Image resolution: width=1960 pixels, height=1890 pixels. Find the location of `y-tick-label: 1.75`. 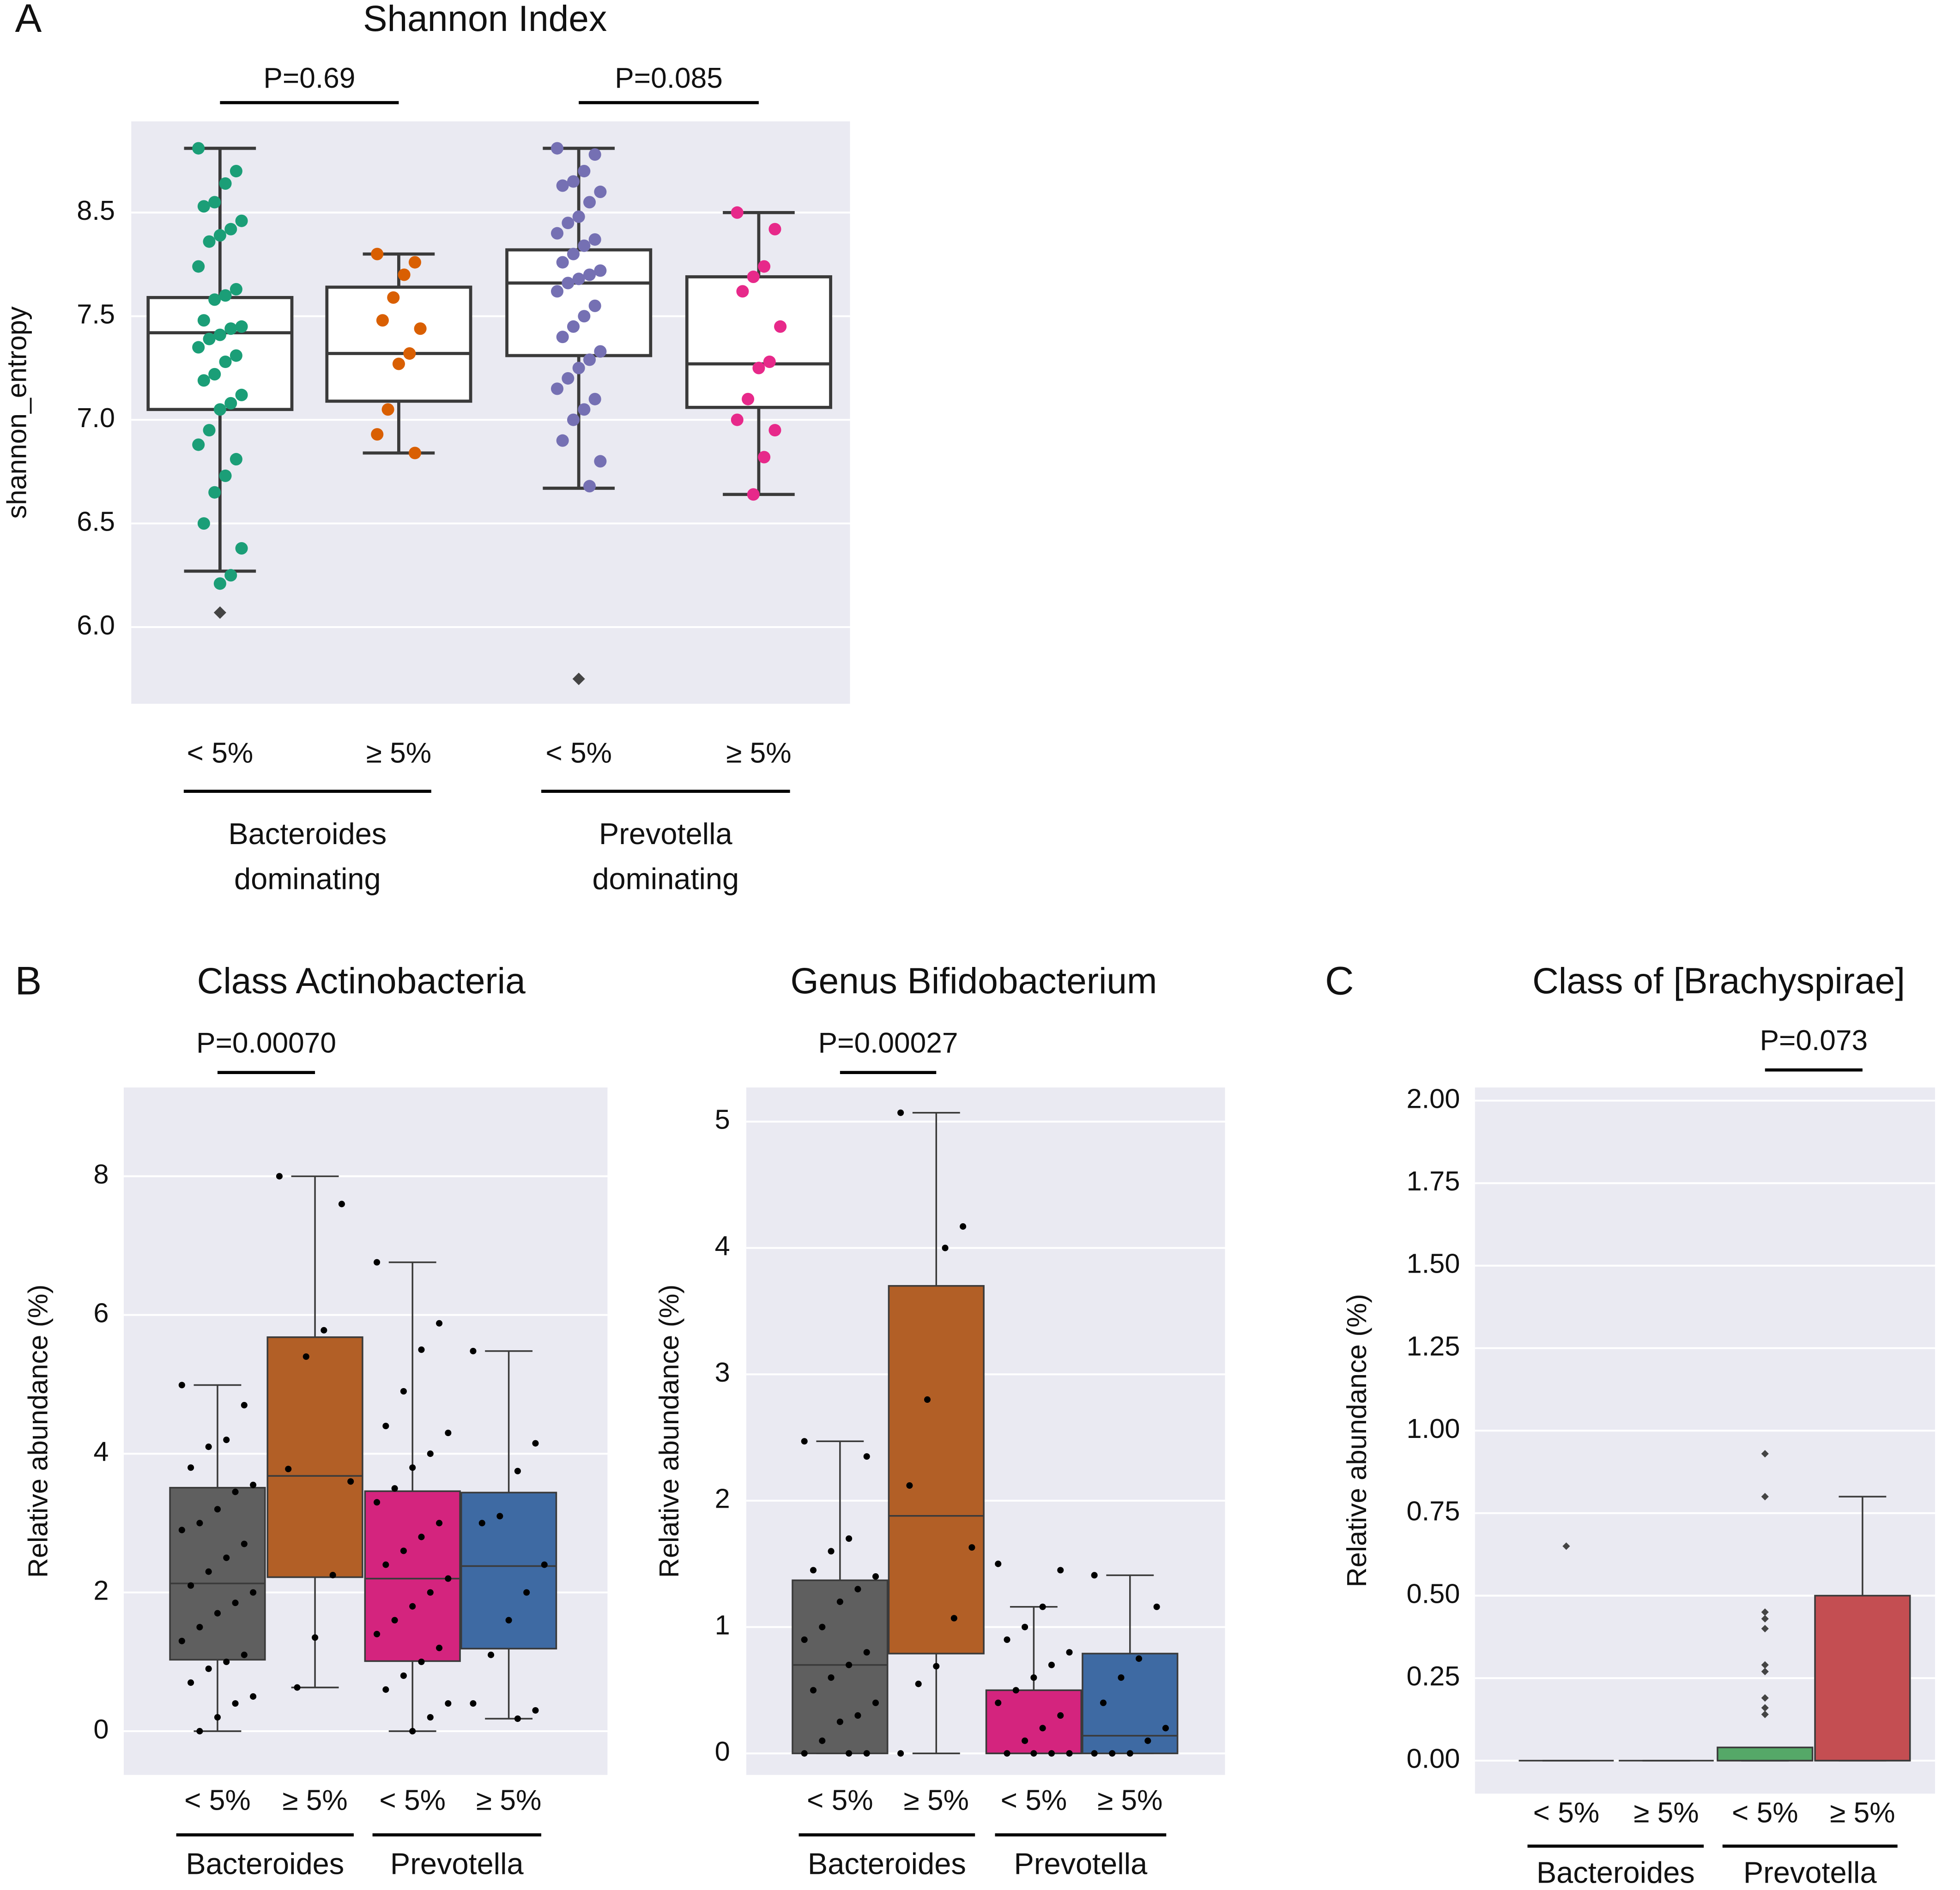

y-tick-label: 1.75 is located at coordinates (1433, 1180).